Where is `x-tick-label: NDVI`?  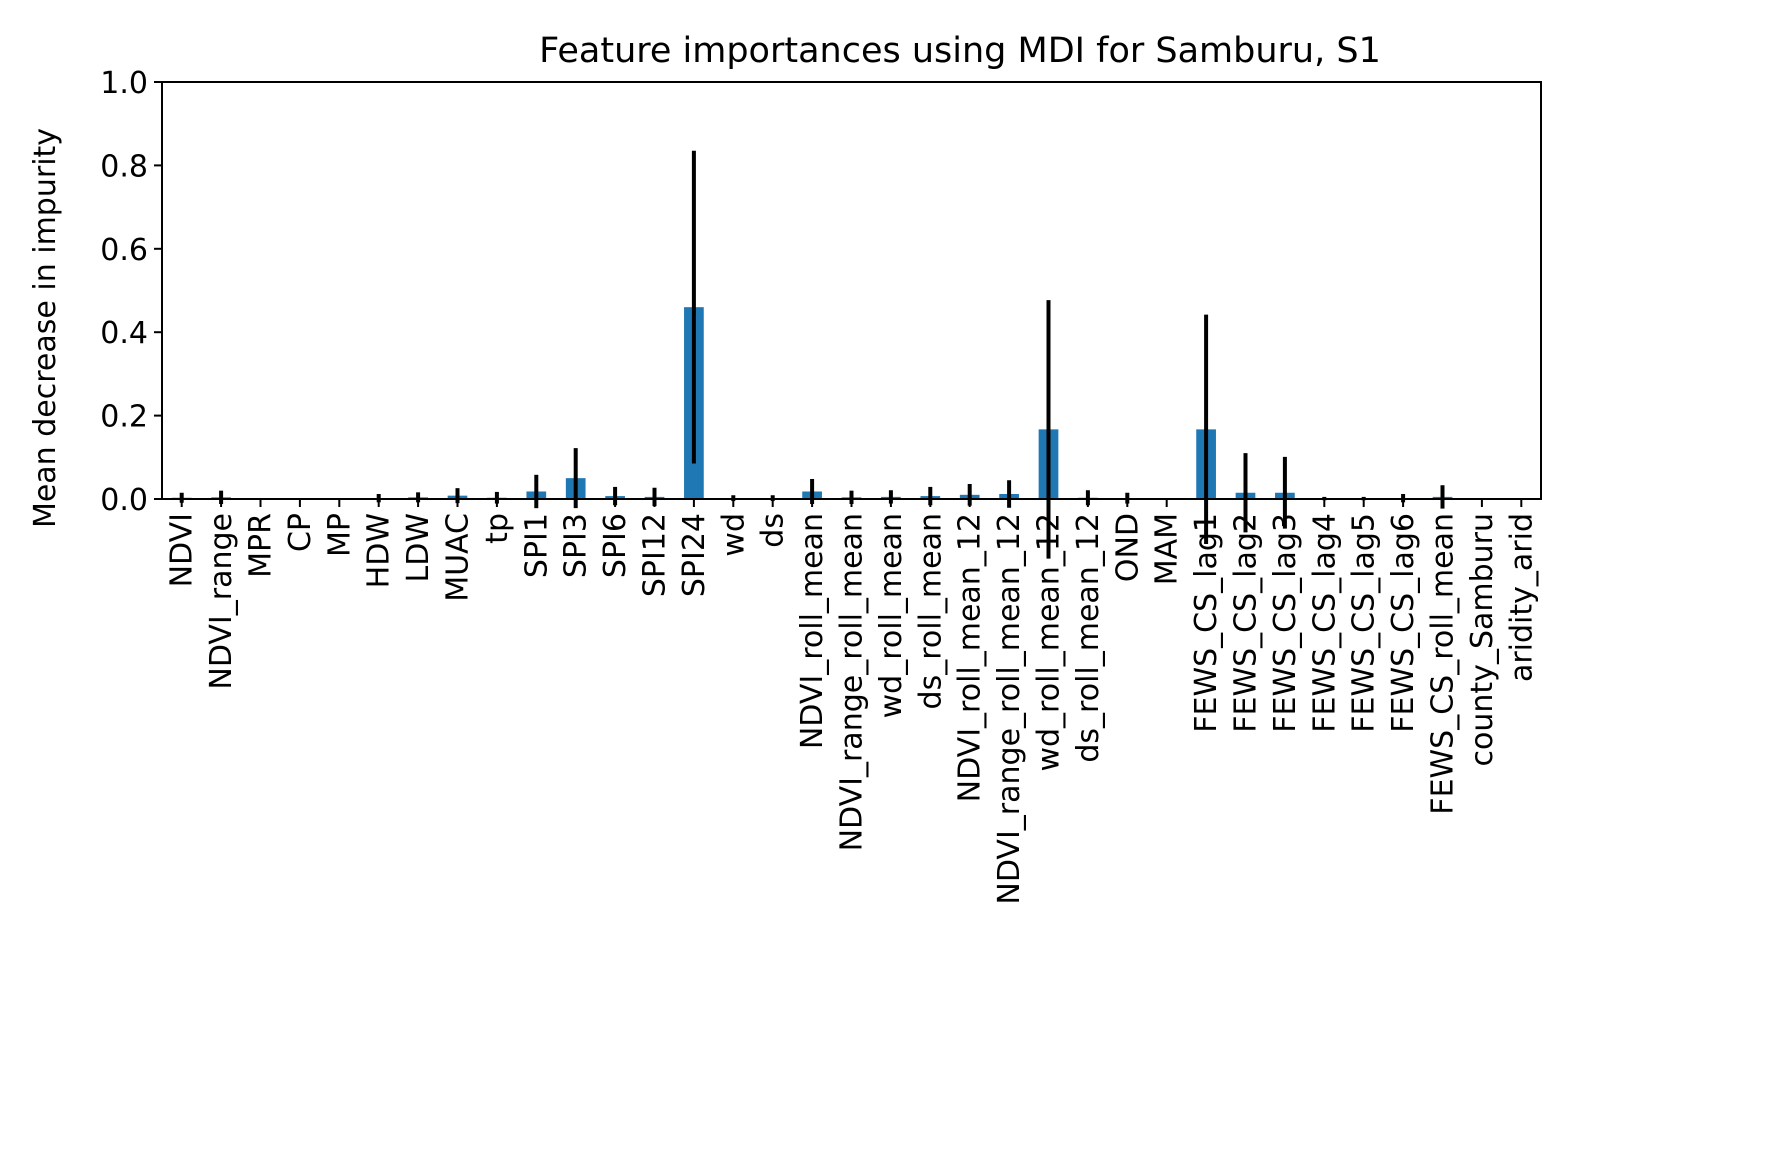
x-tick-label: NDVI is located at coordinates (182, 550).